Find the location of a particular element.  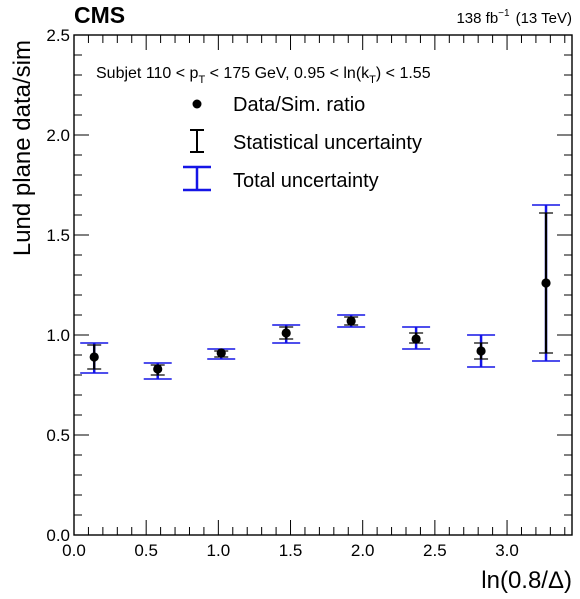

luminosity-exponent: −1 is located at coordinates (504, 13).